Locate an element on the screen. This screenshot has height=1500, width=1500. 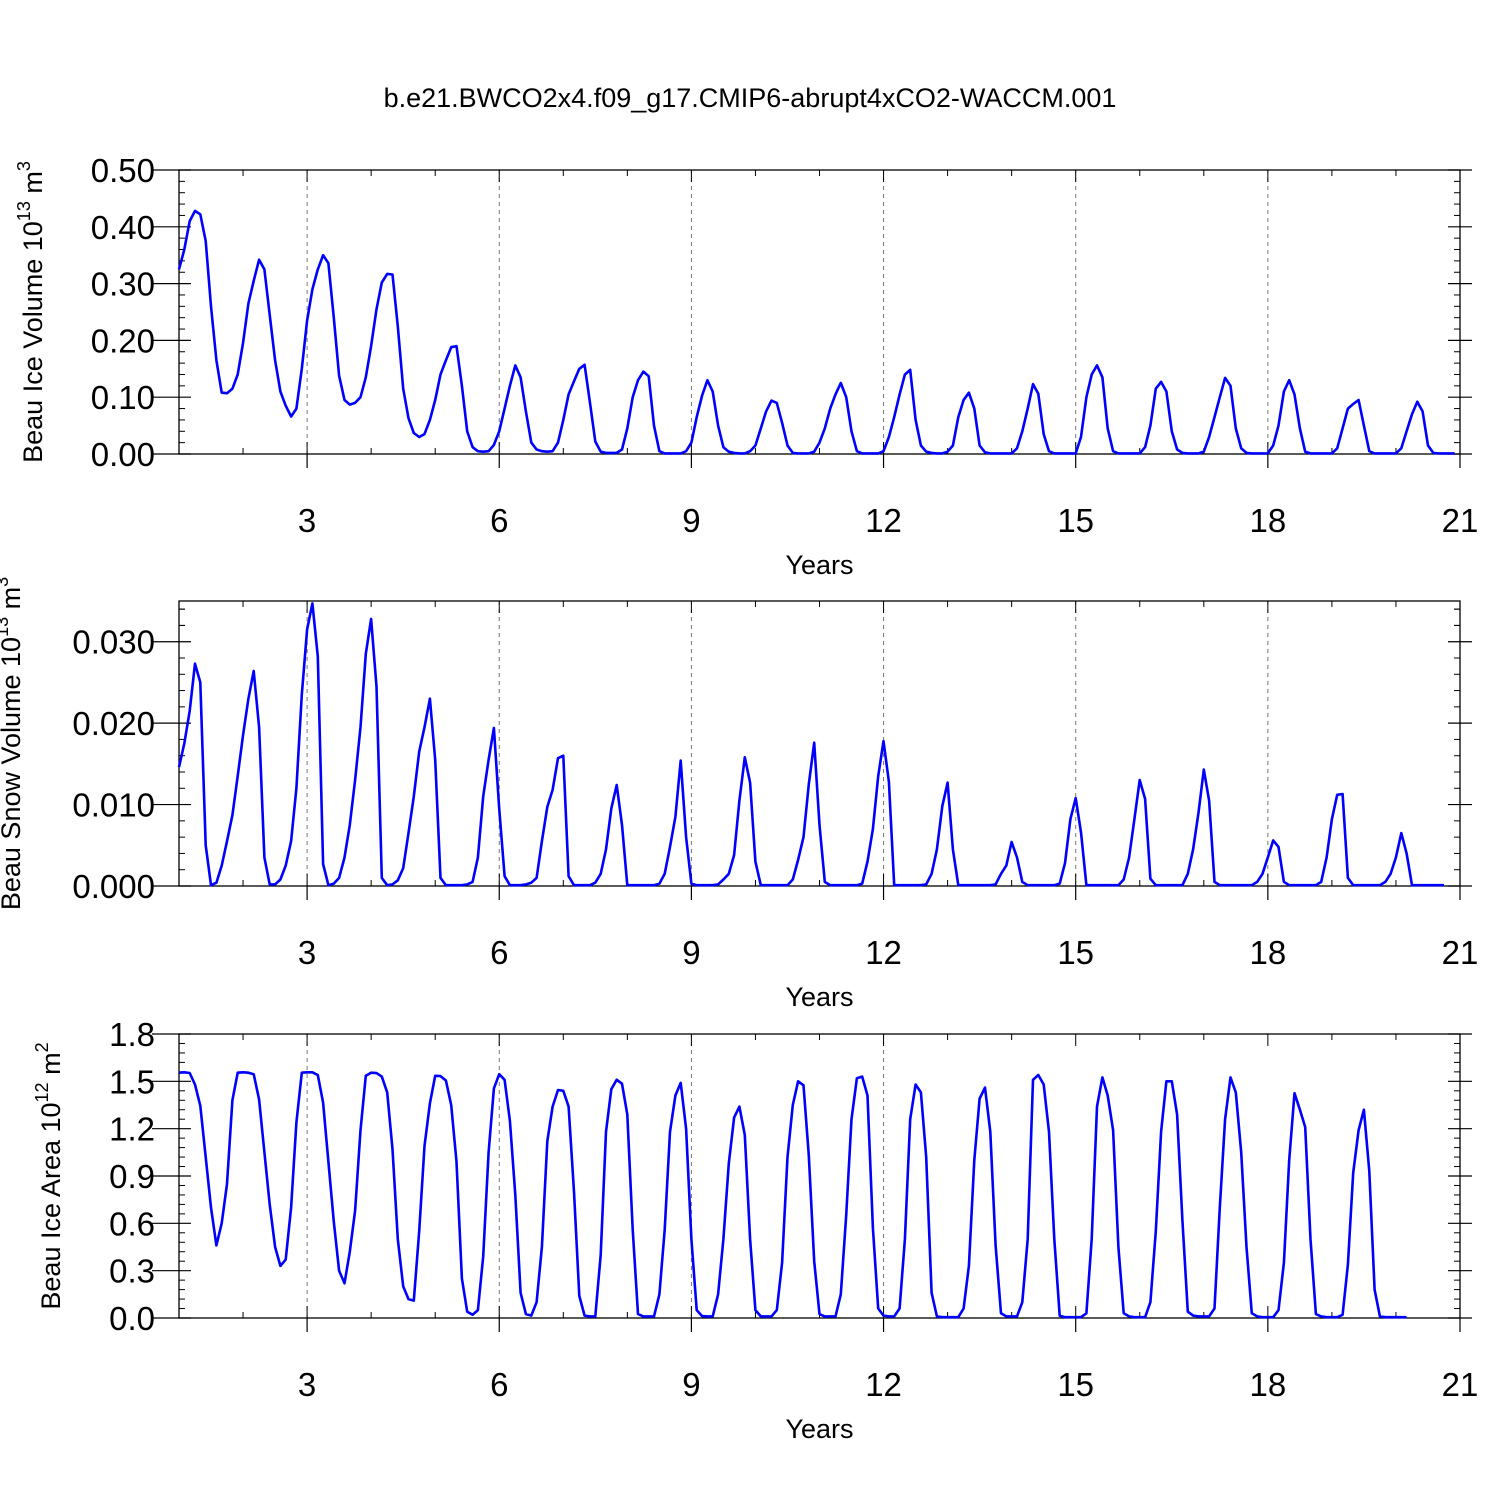
y-tick-label: 0.9 is located at coordinates (132, 1176).